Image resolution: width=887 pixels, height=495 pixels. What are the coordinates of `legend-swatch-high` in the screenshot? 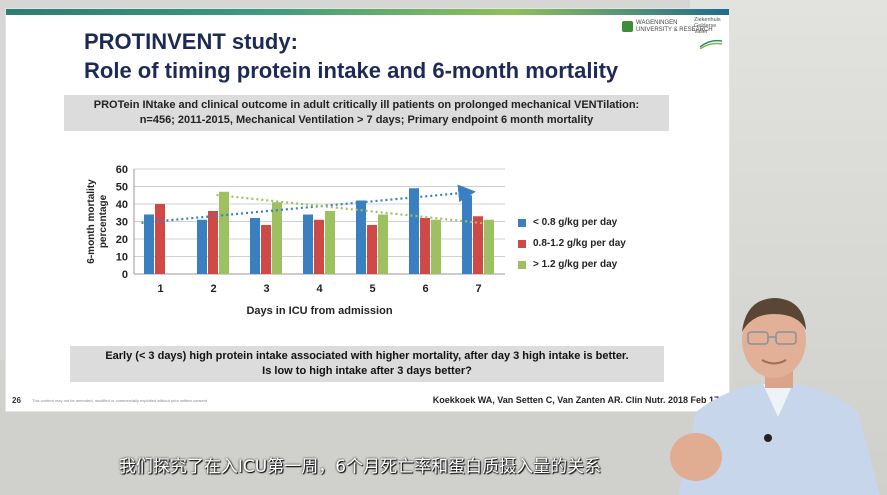 It's located at (522, 264).